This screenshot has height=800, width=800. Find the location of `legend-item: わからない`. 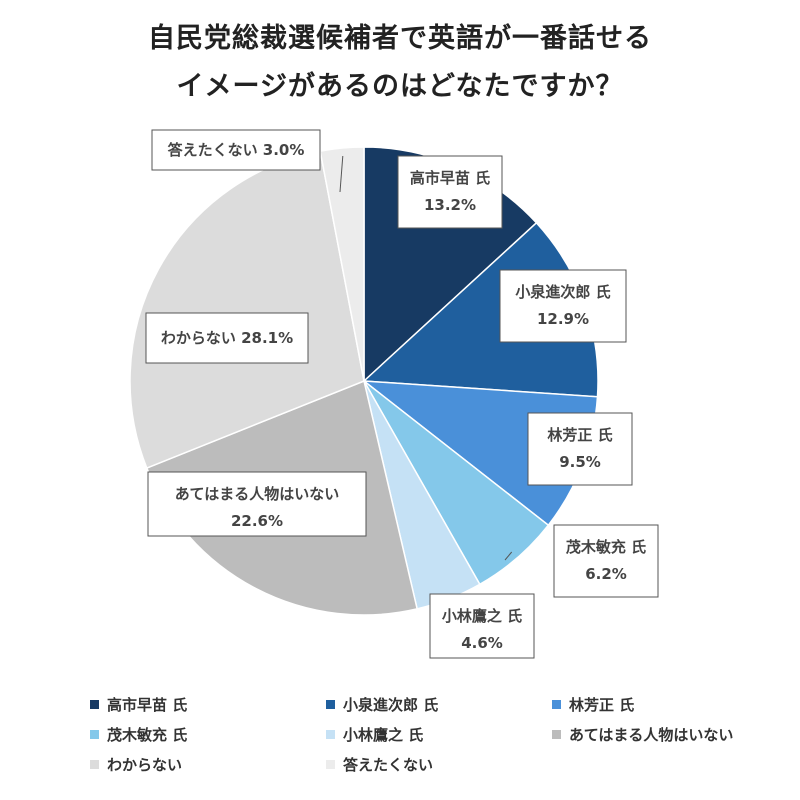

legend-item: わからない is located at coordinates (136, 764).